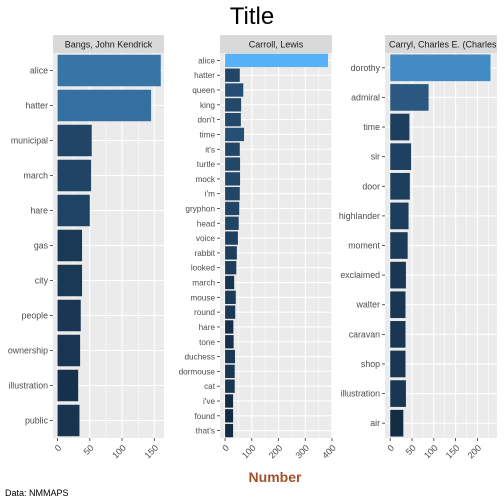 The width and height of the screenshot is (504, 504). Describe the element at coordinates (204, 75) in the screenshot. I see `y-tick-label: hatter` at that location.